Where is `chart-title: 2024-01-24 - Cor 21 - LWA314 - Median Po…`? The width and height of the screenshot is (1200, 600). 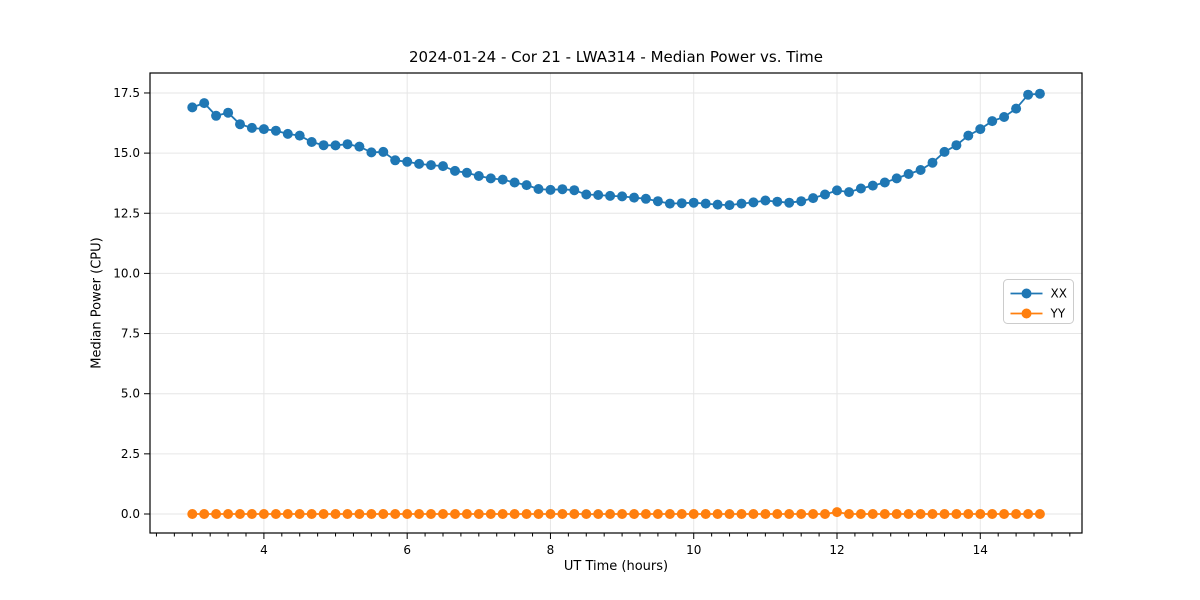 chart-title: 2024-01-24 - Cor 21 - LWA314 - Median Po… is located at coordinates (616, 57).